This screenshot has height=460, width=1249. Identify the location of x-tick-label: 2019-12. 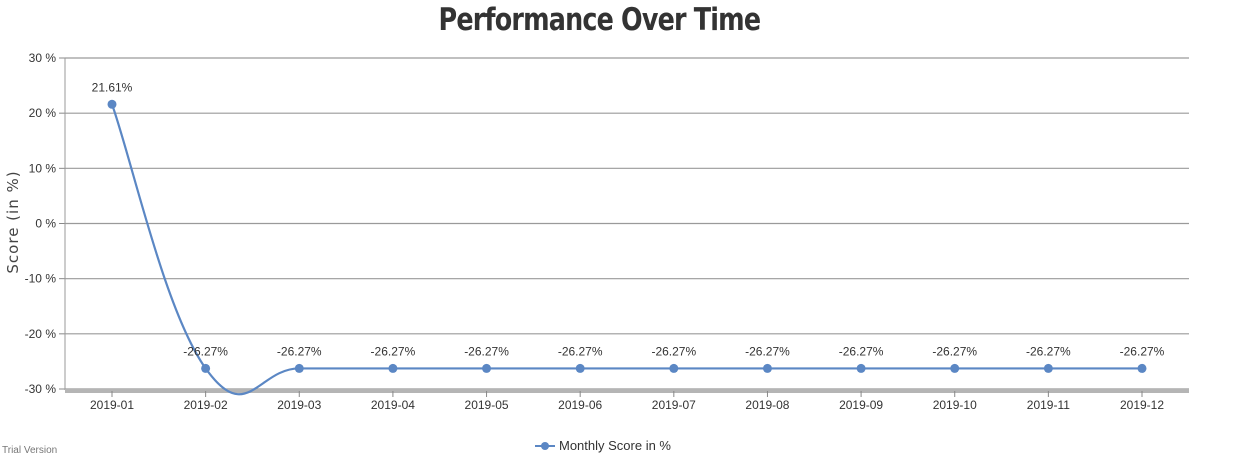
(1142, 405).